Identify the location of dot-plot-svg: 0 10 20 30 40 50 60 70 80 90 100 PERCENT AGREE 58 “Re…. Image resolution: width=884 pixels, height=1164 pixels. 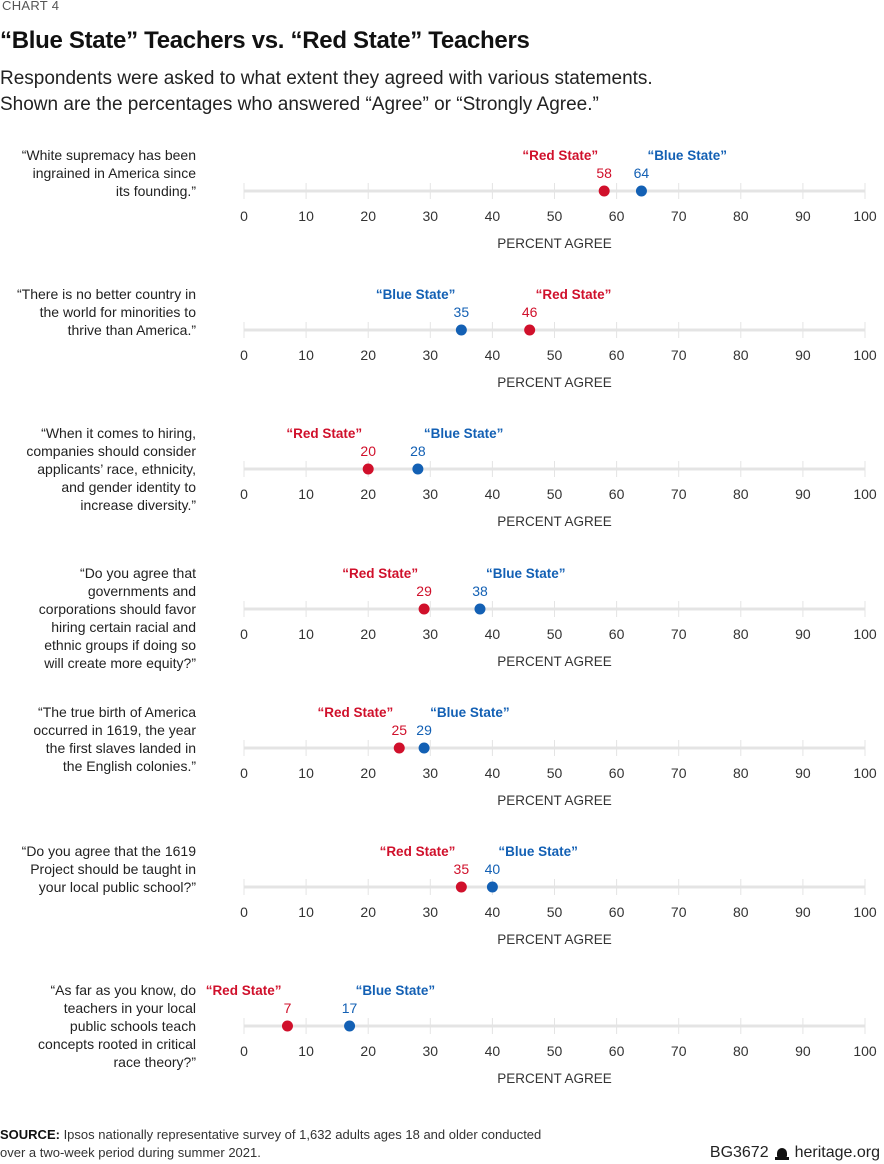
(558, 199).